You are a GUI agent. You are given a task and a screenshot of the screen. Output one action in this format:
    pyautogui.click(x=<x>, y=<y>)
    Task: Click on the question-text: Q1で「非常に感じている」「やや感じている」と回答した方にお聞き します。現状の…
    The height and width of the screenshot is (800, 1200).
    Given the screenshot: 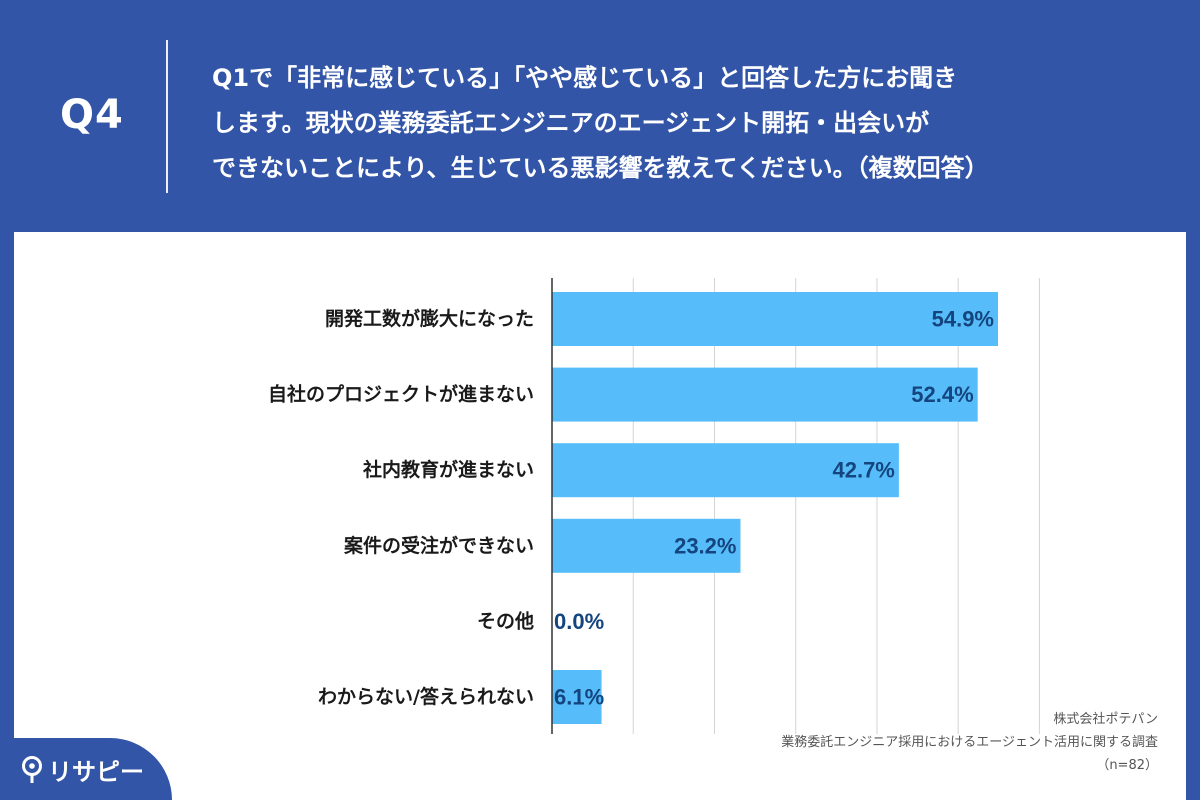 What is the action you would take?
    pyautogui.click(x=600, y=123)
    